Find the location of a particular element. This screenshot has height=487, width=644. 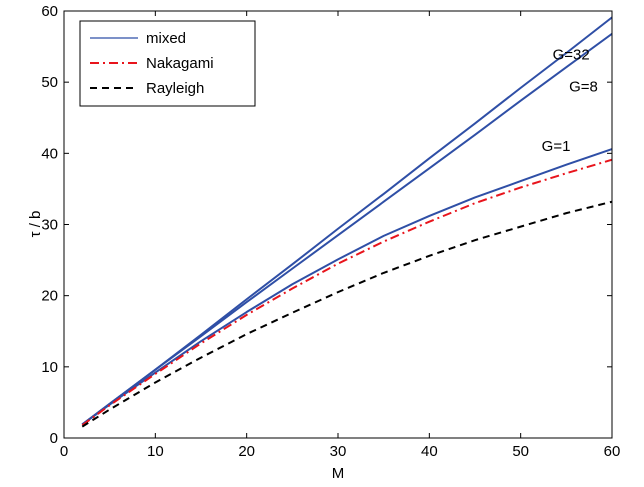

curve-annotation: G=1 is located at coordinates (556, 146).